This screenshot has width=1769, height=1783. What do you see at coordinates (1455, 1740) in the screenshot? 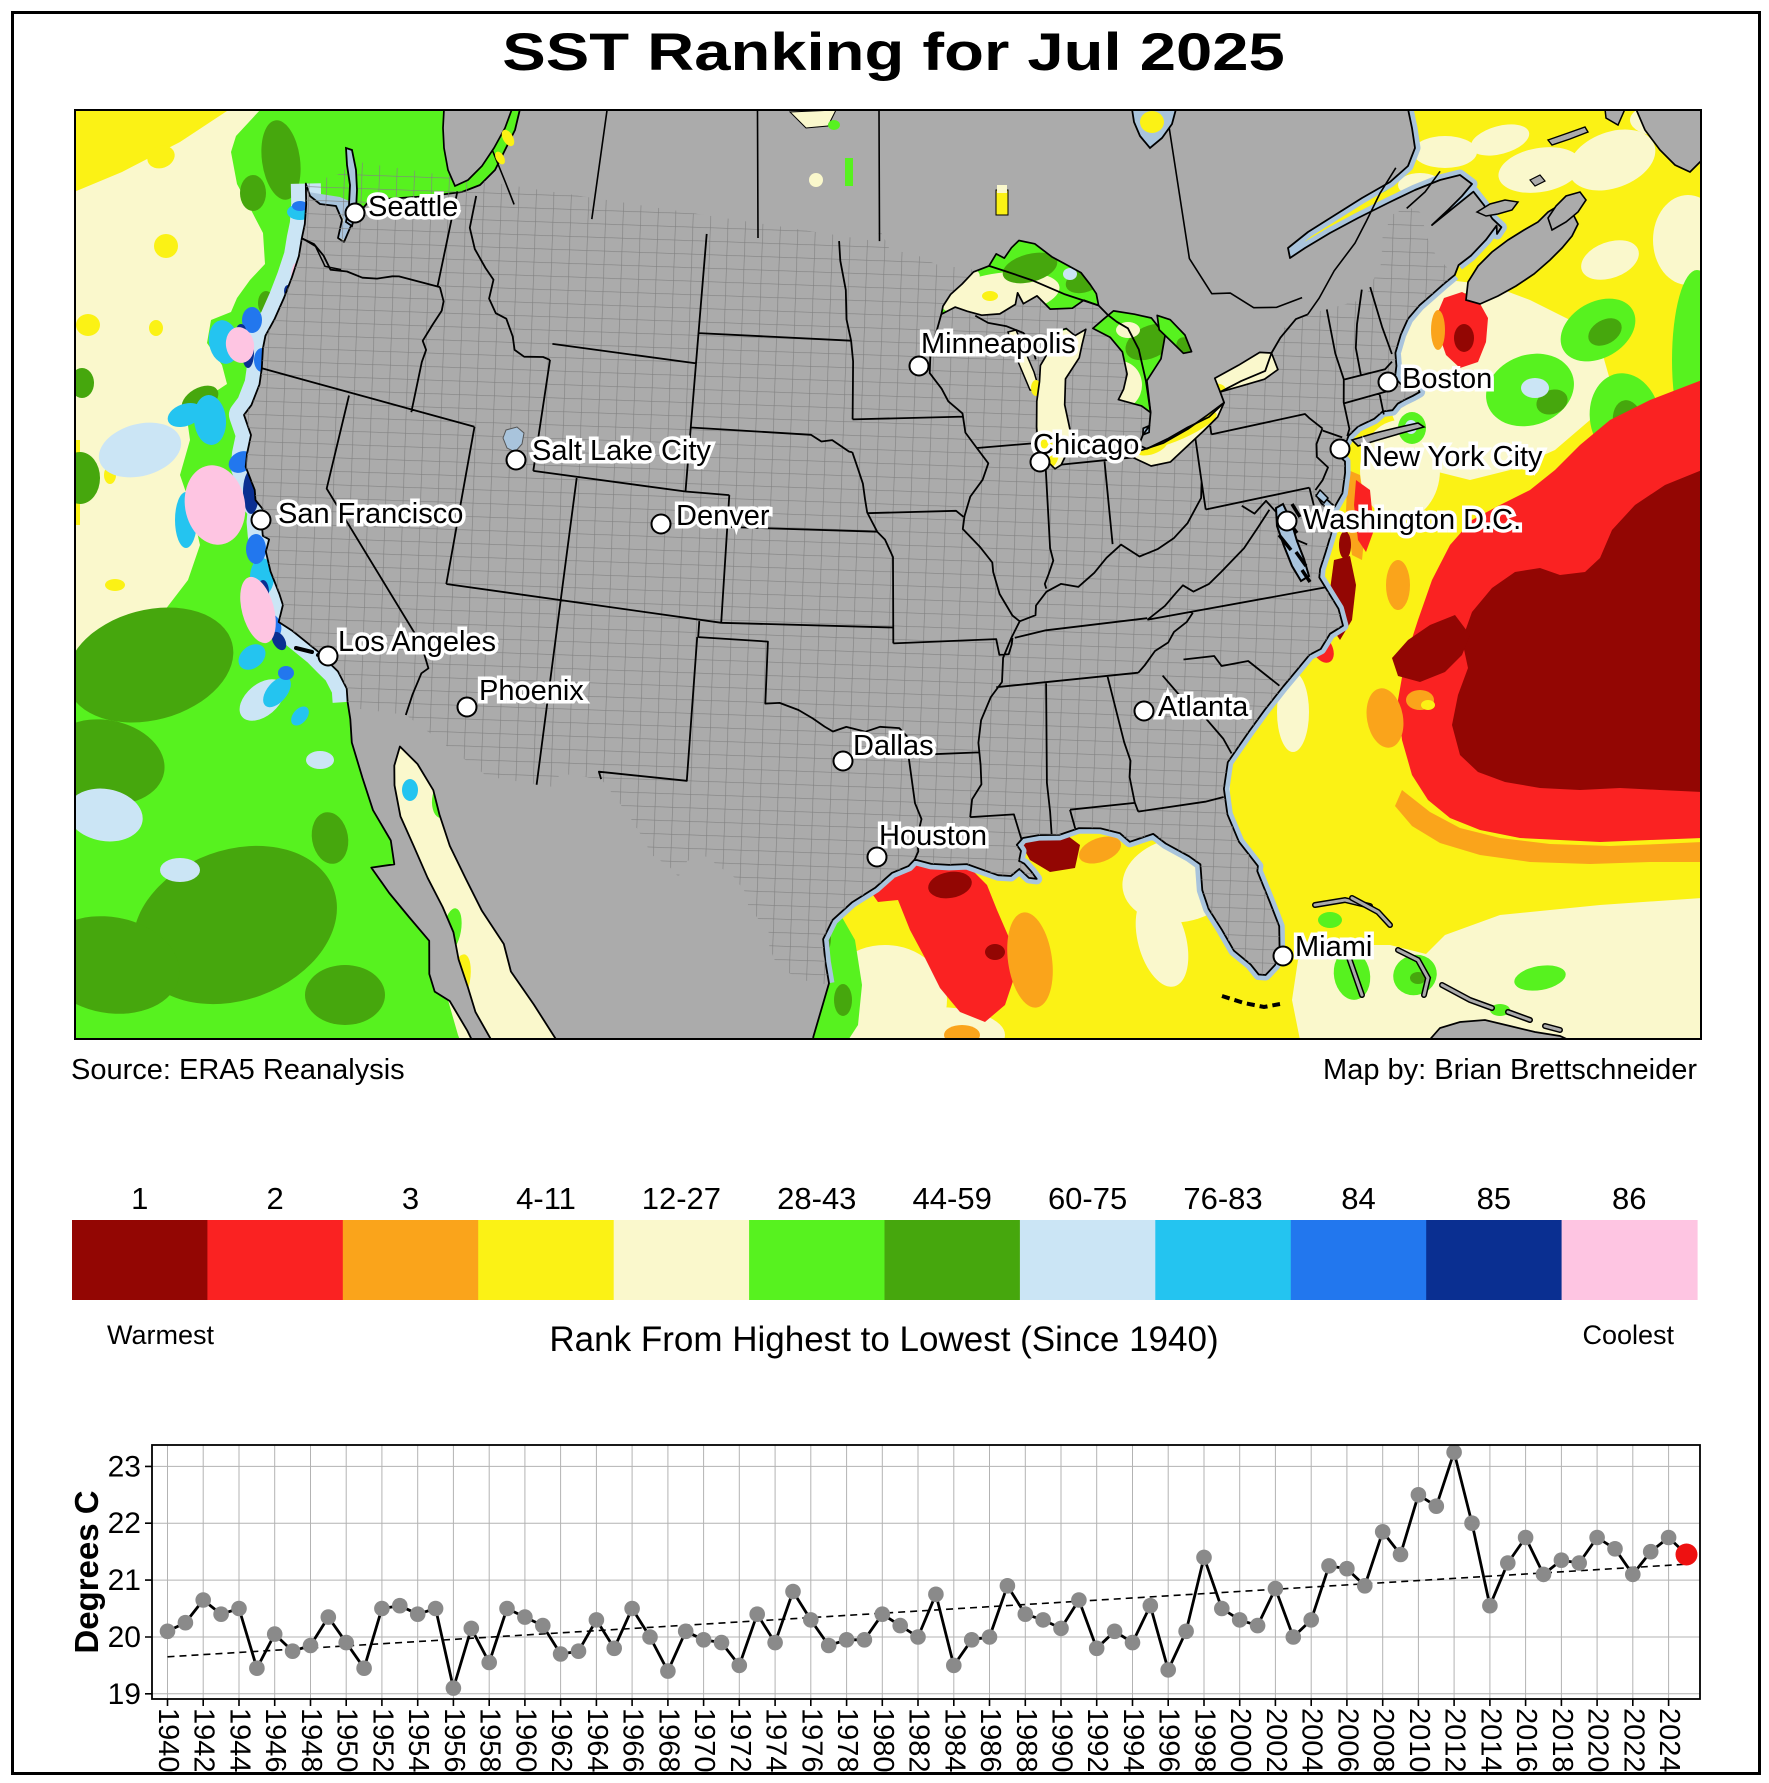
I see `svg-text: 2012` at bounding box center [1455, 1740].